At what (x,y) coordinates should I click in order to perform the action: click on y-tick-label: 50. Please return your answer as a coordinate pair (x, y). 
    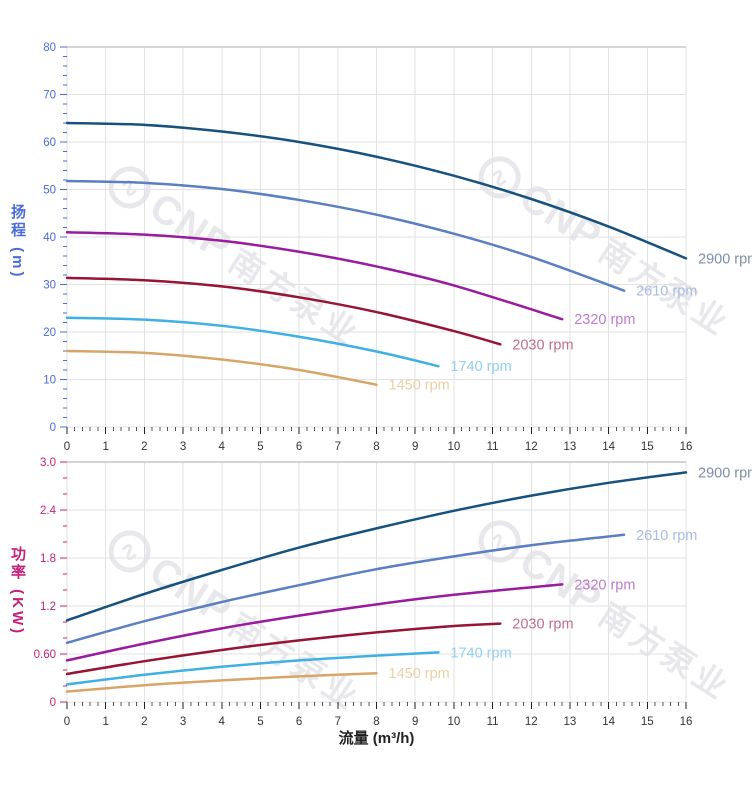
    Looking at the image, I should click on (49, 191).